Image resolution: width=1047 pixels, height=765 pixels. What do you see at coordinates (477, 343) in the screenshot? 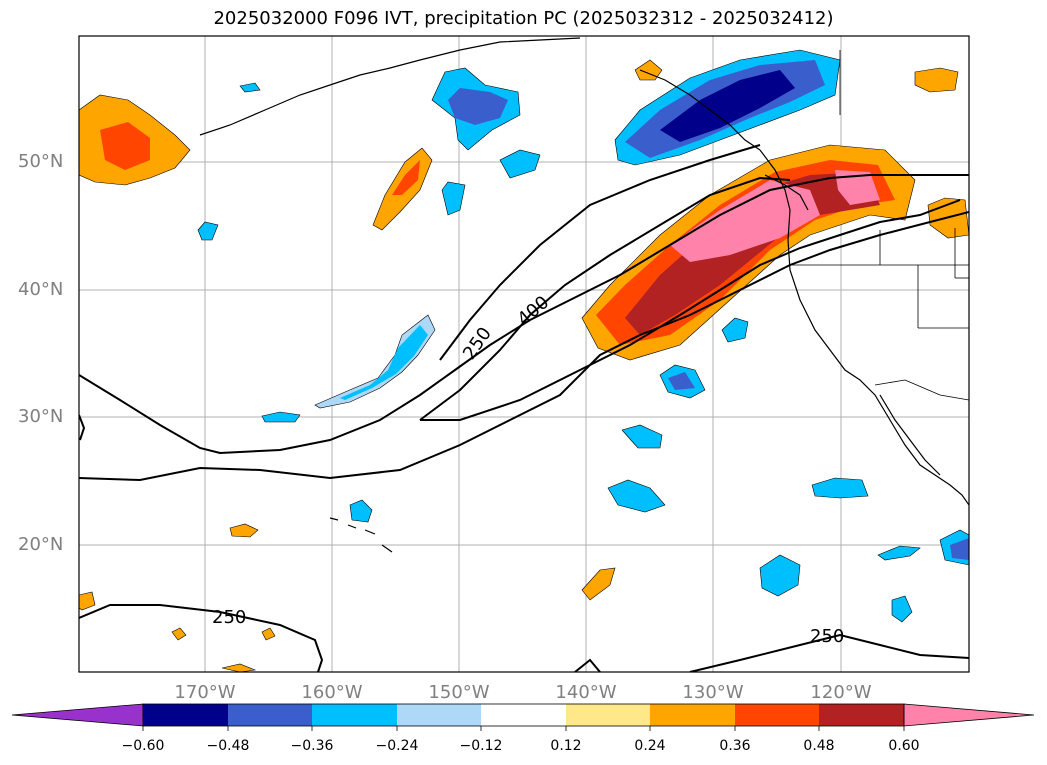
I see `contour-label-250-upper: 250` at bounding box center [477, 343].